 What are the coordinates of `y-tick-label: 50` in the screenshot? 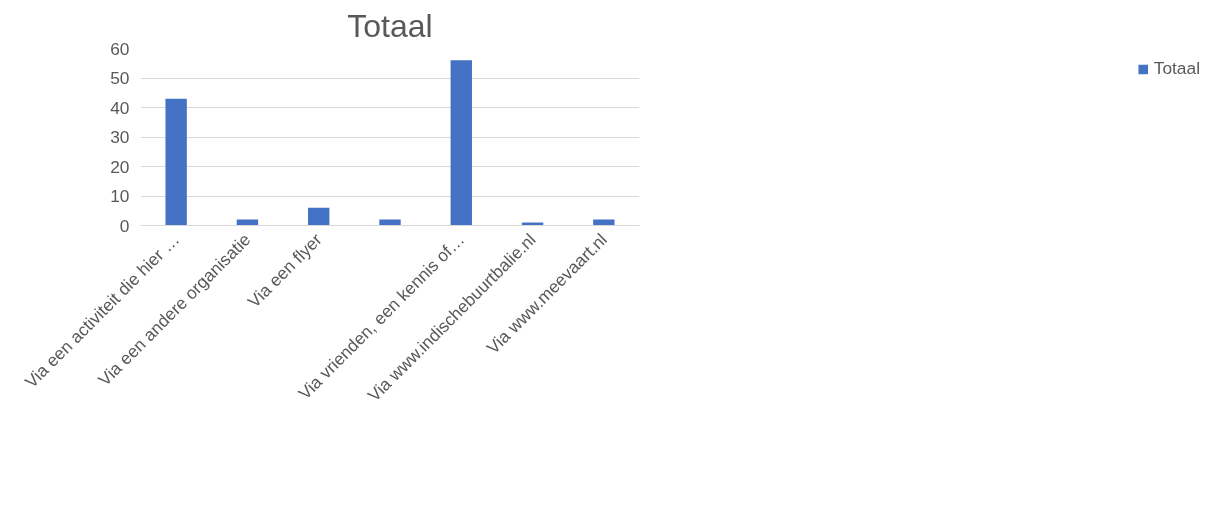 It's located at (120, 78).